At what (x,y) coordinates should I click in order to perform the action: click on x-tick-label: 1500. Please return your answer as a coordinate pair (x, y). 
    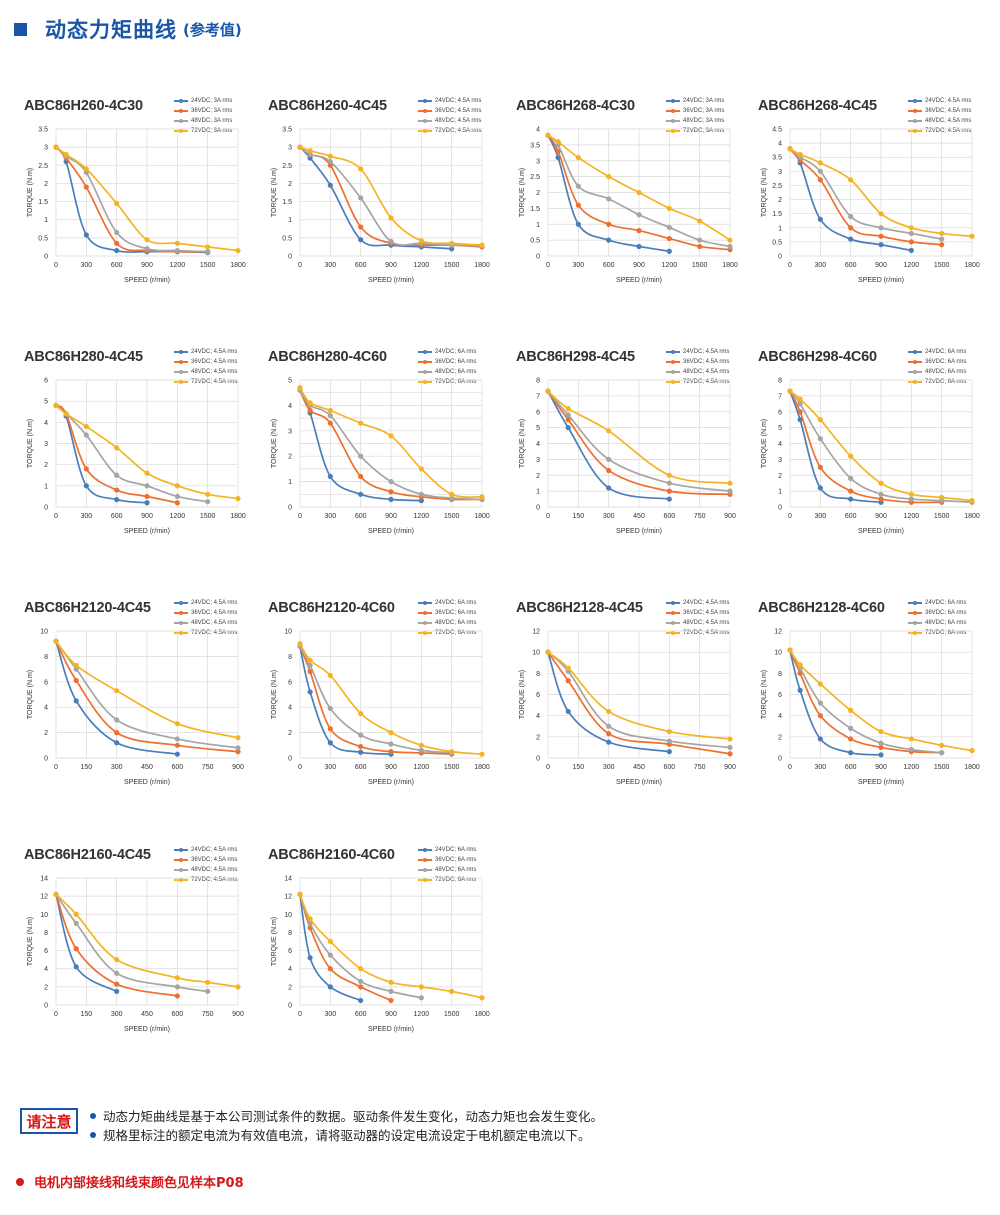
    Looking at the image, I should click on (942, 767).